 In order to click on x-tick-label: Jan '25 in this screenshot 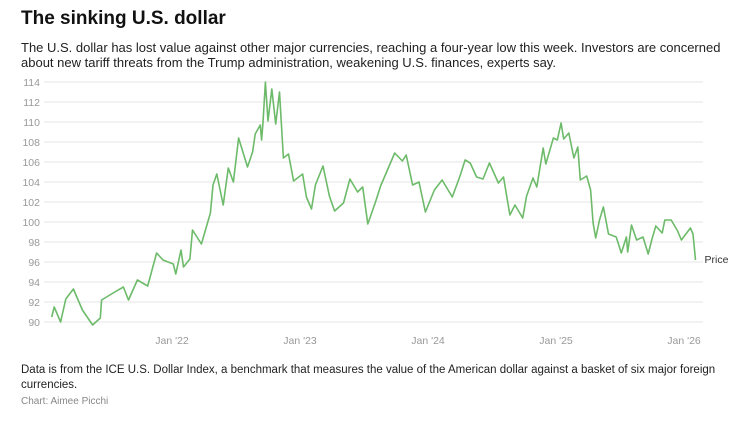, I will do `click(556, 341)`.